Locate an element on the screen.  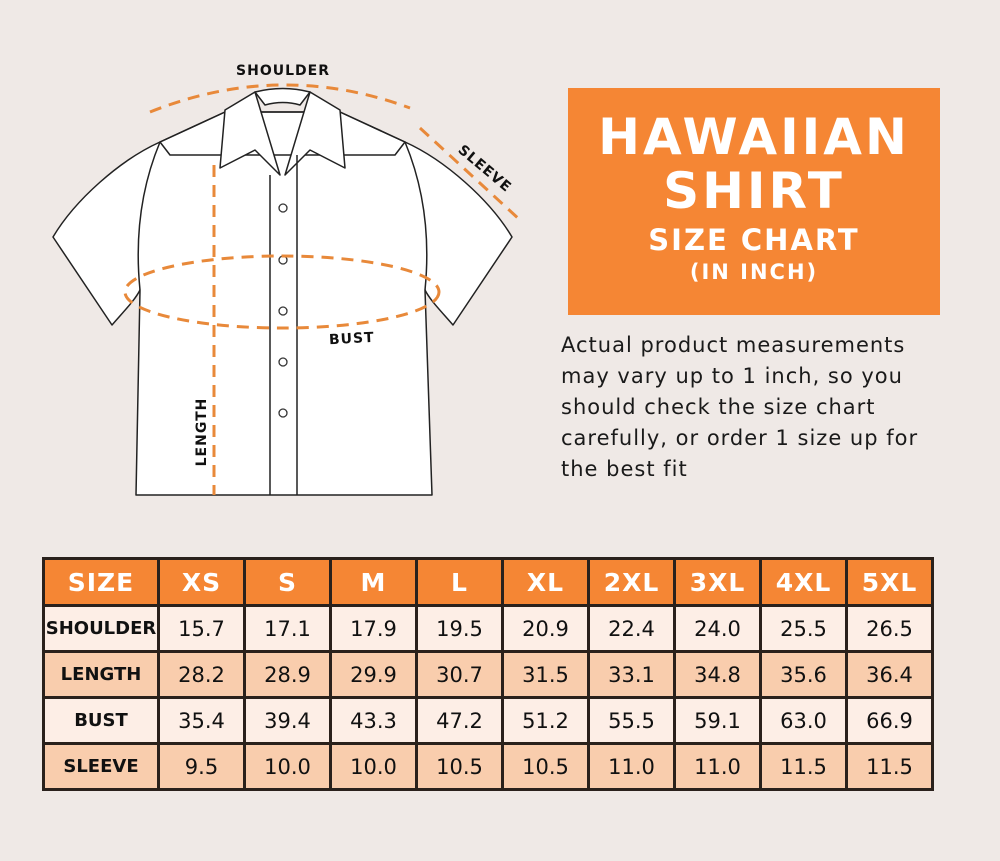
table-cell: 55.5 is located at coordinates (631, 720).